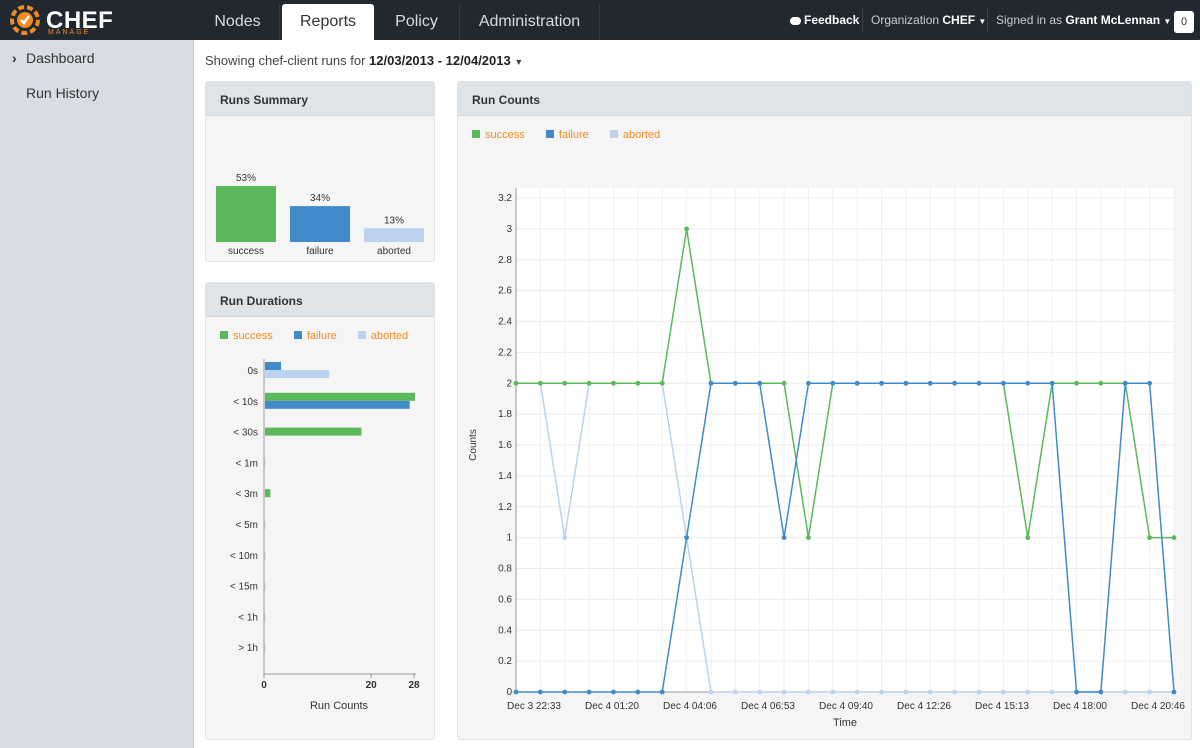 This screenshot has width=1200, height=748. I want to click on sidebar-item-label: Dashboard, so click(60, 58).